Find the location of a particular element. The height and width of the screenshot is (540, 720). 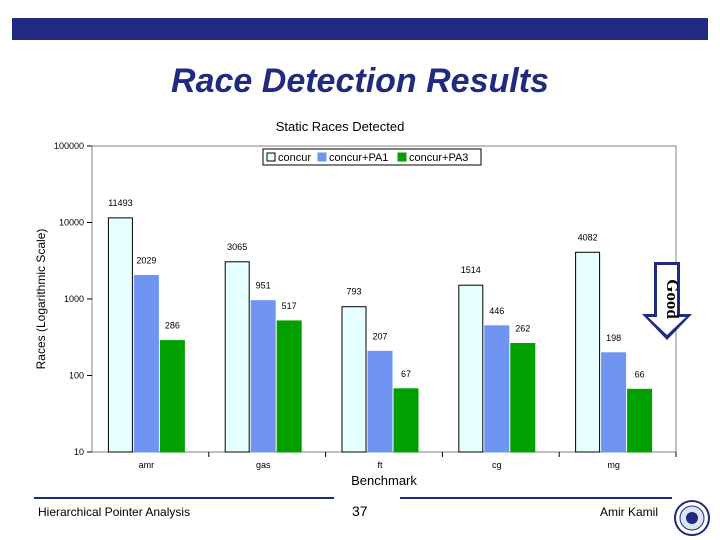

good-label: Good is located at coordinates (672, 299).